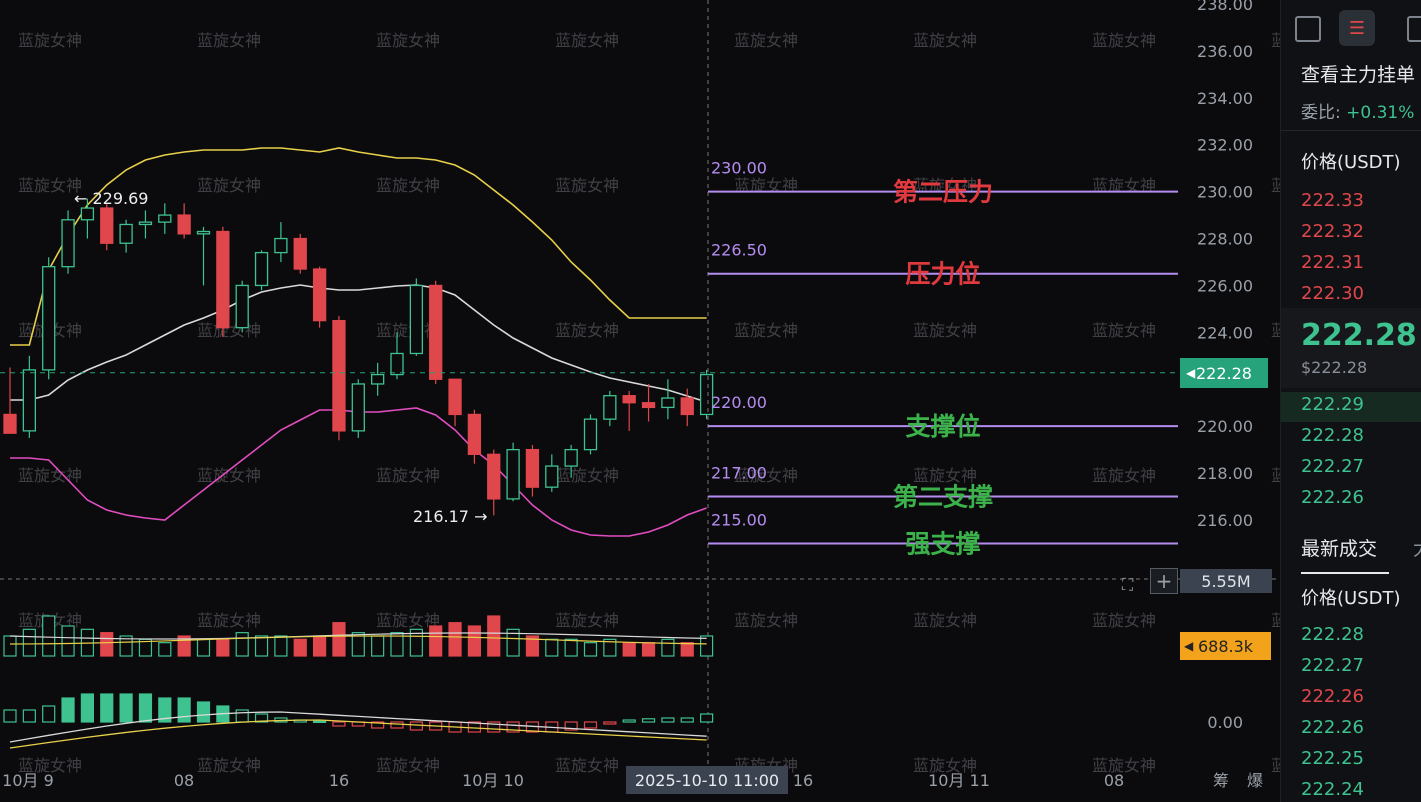 This screenshot has width=1421, height=802. I want to click on trade-price-row: 222.27, so click(1332, 665).